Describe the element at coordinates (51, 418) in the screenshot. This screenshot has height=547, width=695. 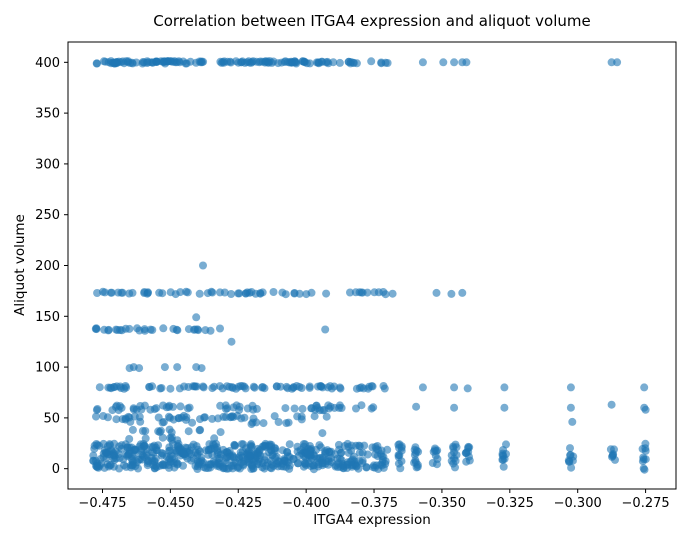
I see `y-tick-label: 50` at that location.